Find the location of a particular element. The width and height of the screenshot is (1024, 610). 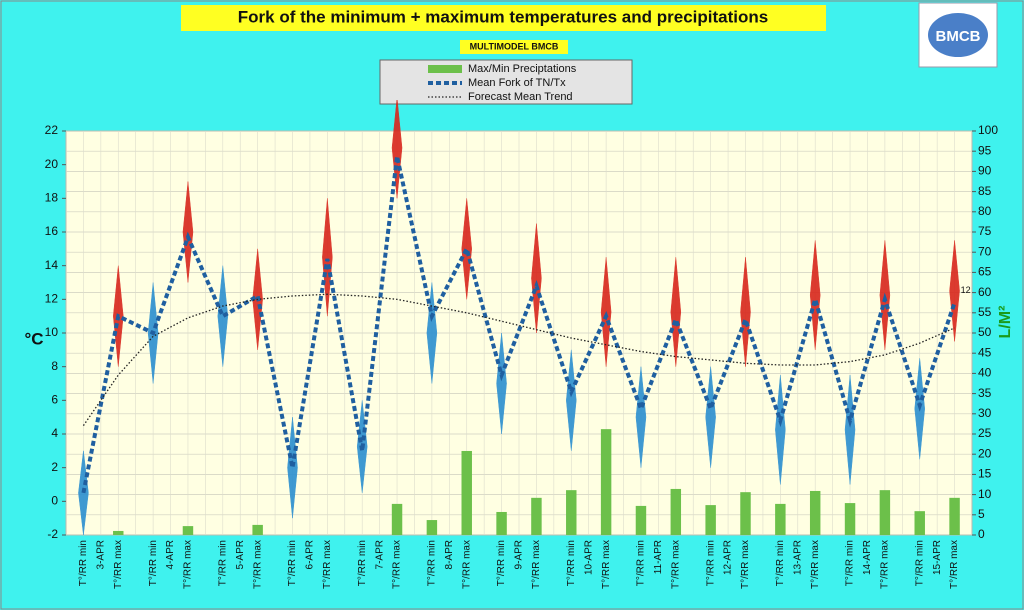

subtitle: MULTIMODEL BMCB is located at coordinates (514, 46).